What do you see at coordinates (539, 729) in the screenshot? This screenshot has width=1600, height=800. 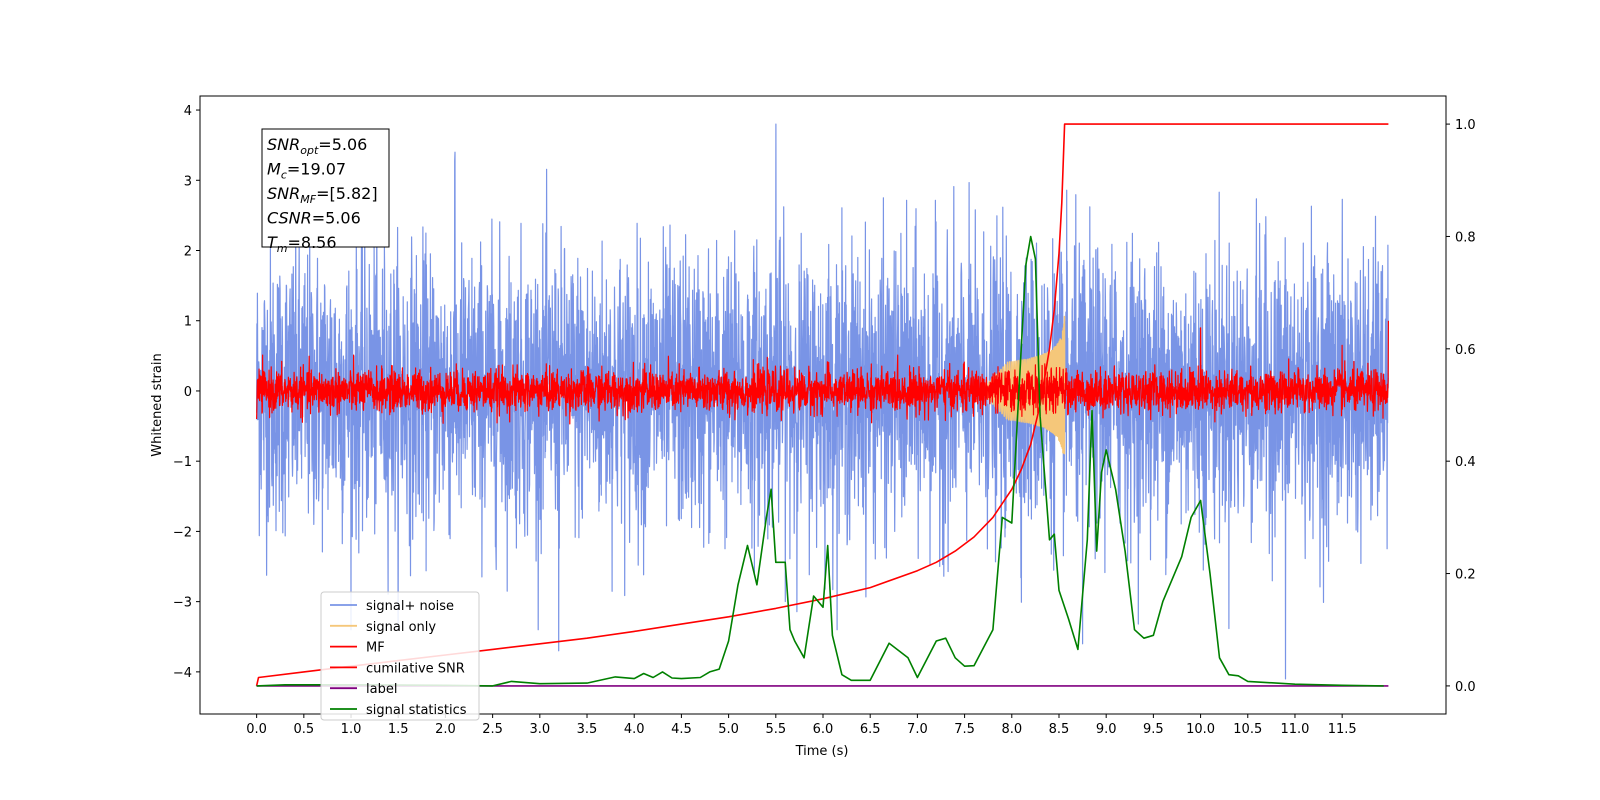 I see `x-tick-label: 3.0` at bounding box center [539, 729].